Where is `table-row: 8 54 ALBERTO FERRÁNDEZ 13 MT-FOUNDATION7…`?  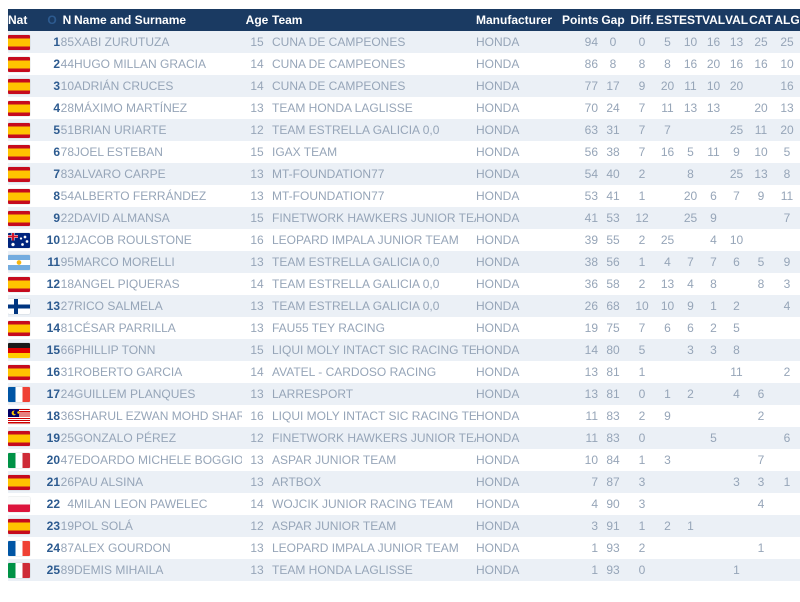 table-row: 8 54 ALBERTO FERRÁNDEZ 13 MT-FOUNDATION7… is located at coordinates (404, 196).